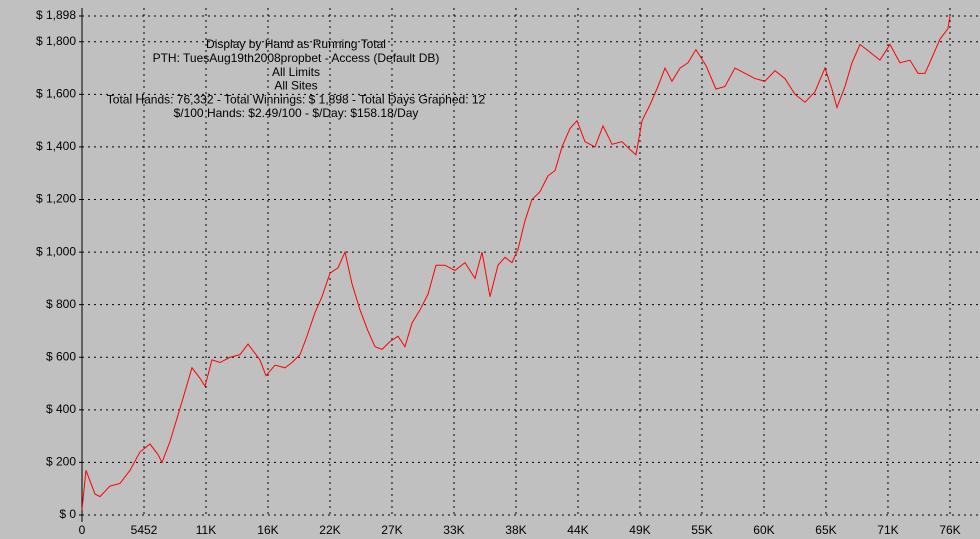 Image resolution: width=980 pixels, height=539 pixels. I want to click on x-tick-label: 27K, so click(391, 530).